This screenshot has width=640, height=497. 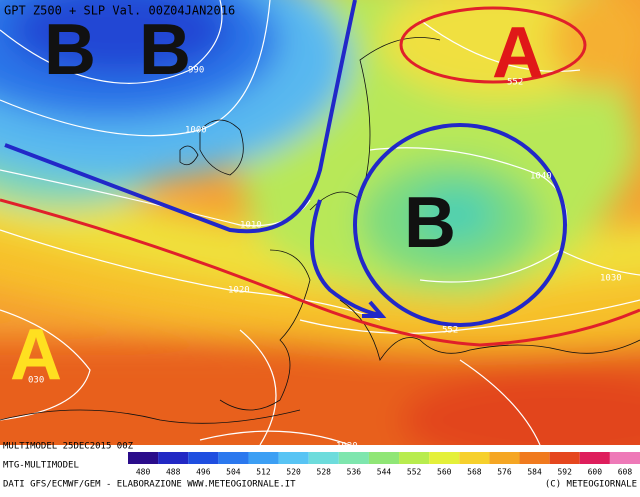 I want to click on scale-label: 488, so click(x=173, y=472).